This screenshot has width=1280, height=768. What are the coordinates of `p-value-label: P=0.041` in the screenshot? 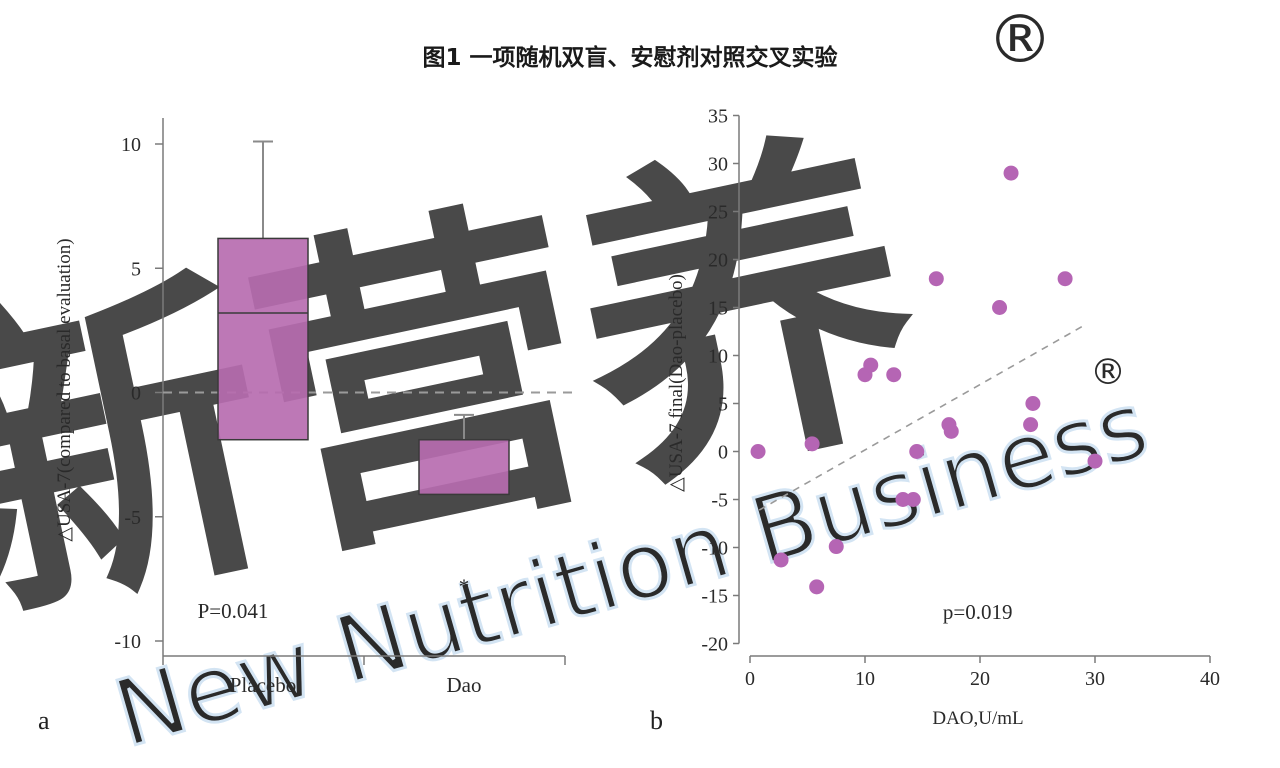 It's located at (233, 611).